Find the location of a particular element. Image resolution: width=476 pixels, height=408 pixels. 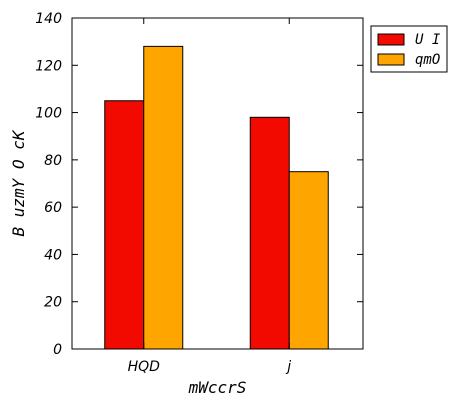

y-tick-label: 100 is located at coordinates (48, 114).